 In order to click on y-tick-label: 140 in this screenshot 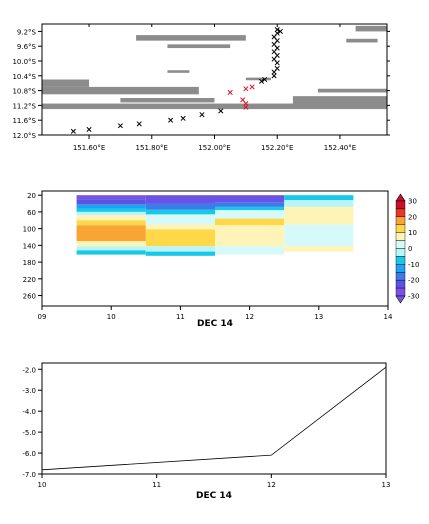, I will do `click(29, 246)`.